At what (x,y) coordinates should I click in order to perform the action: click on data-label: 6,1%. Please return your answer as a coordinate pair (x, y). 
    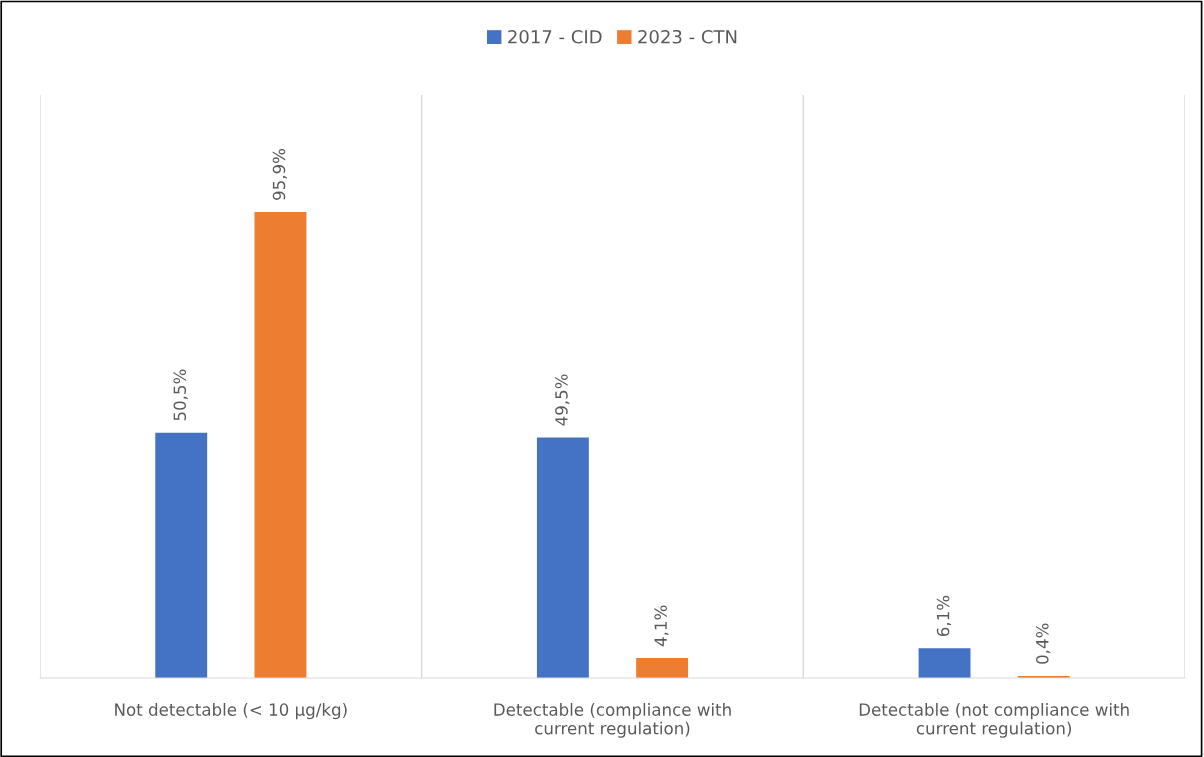
    Looking at the image, I should click on (944, 616).